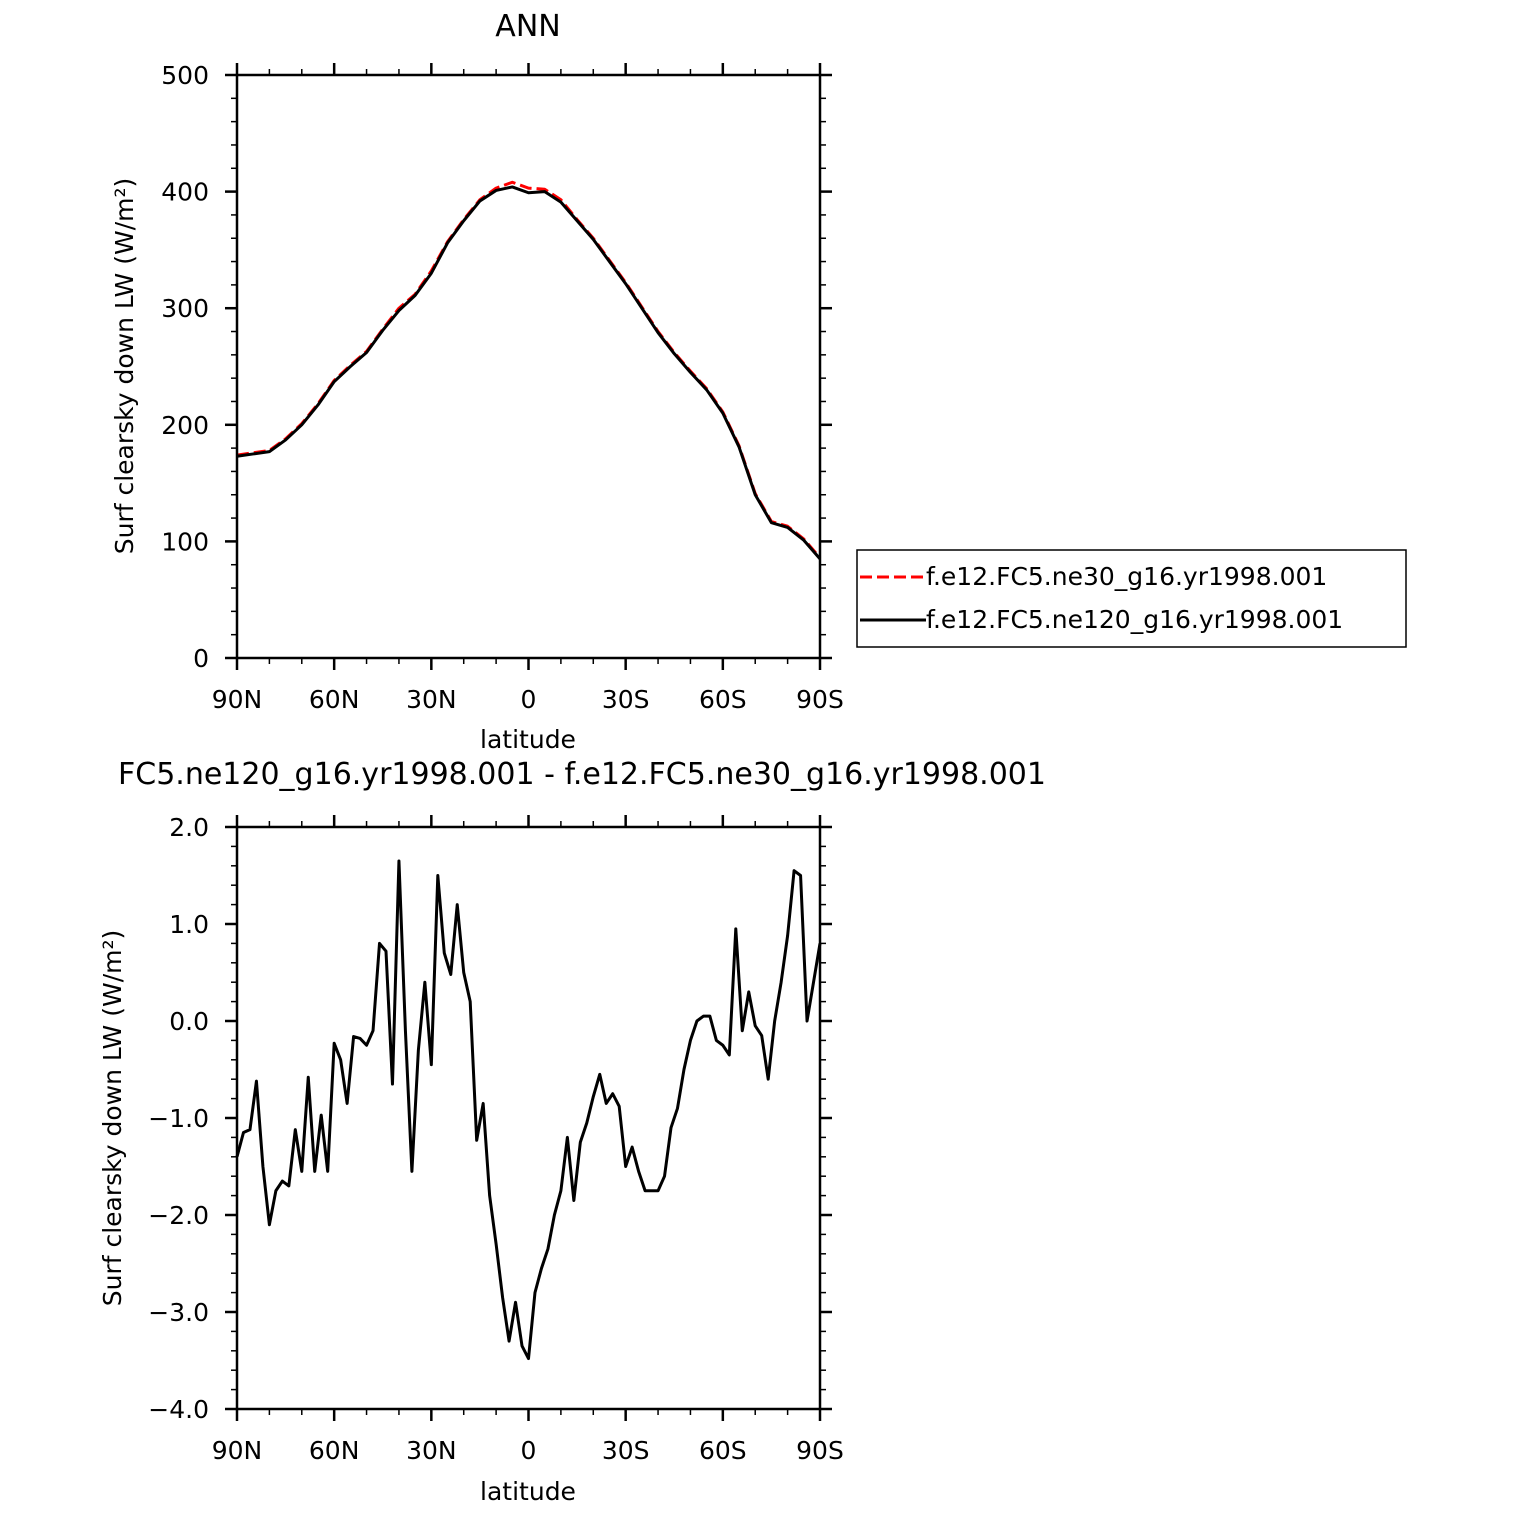  Describe the element at coordinates (185, 425) in the screenshot. I see `y-tick-label: 200` at that location.